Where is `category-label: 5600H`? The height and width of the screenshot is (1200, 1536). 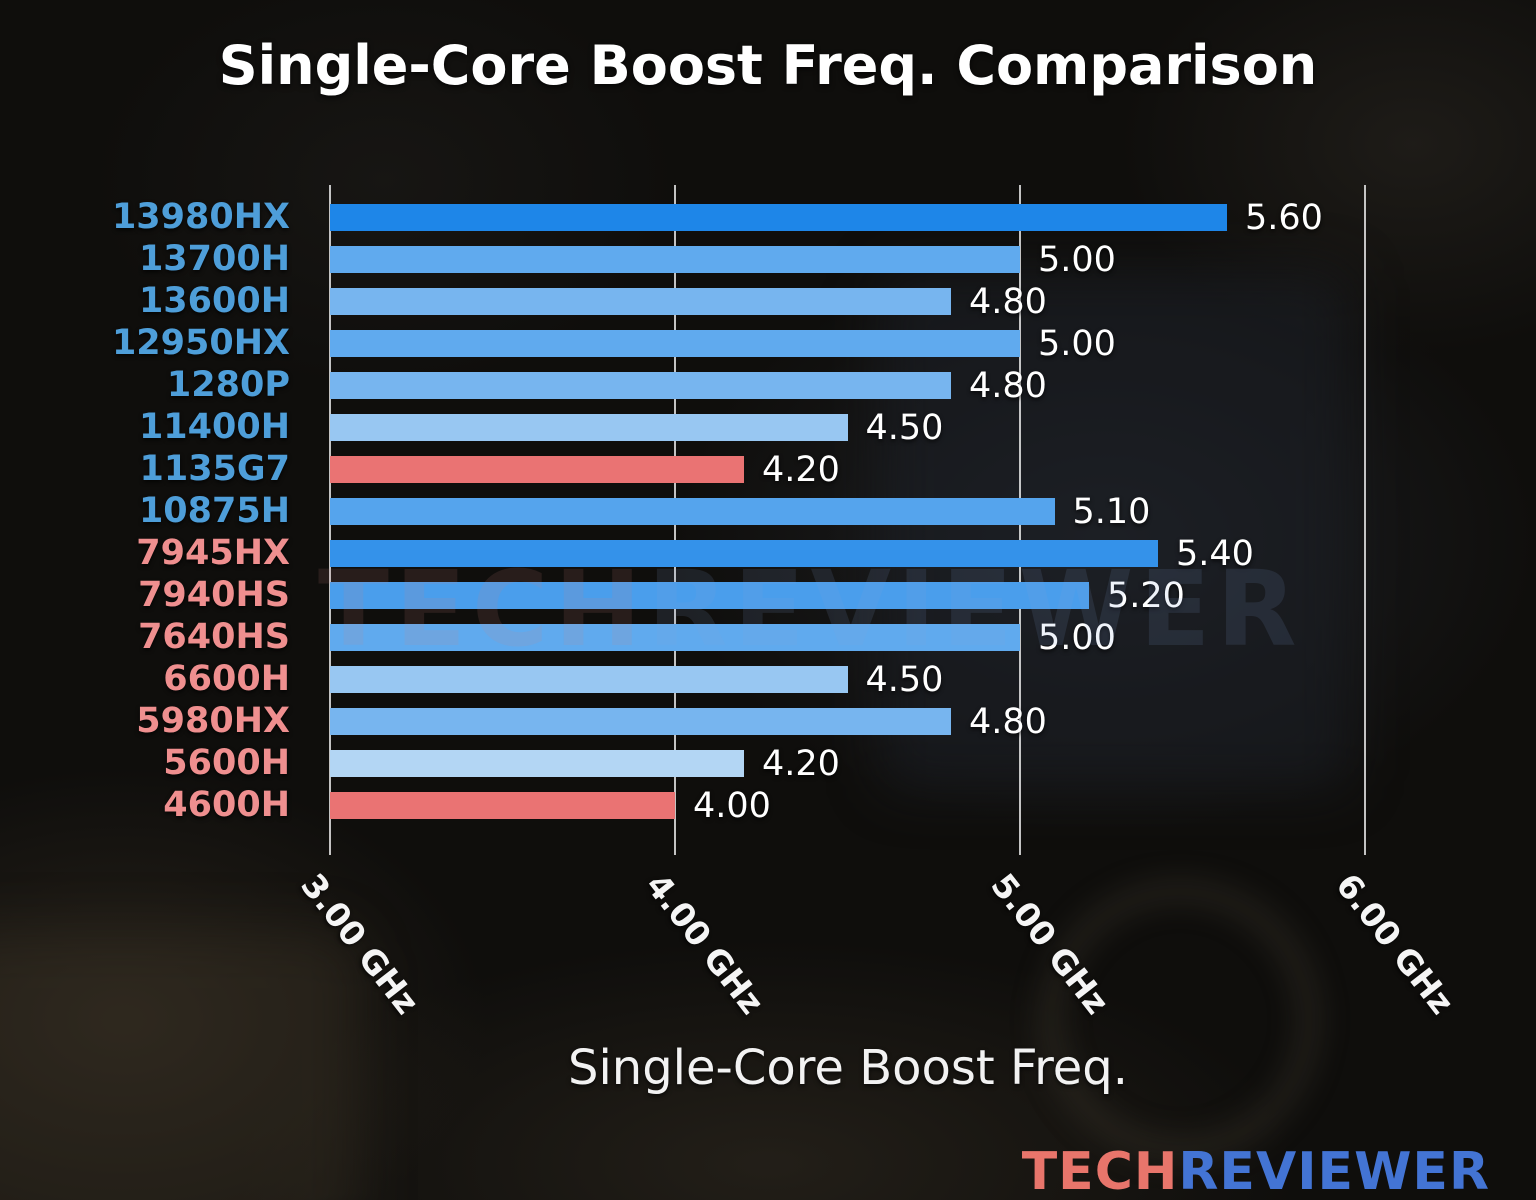
category-label: 5600H is located at coordinates (226, 763).